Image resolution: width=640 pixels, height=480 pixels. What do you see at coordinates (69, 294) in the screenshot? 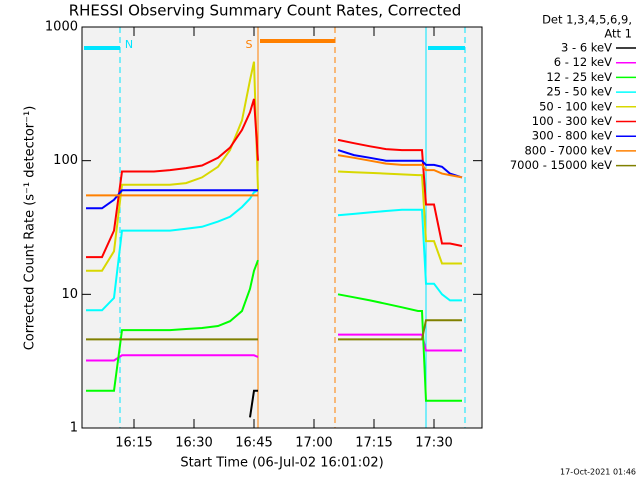
I see `y-tick-label: 10` at bounding box center [69, 294].